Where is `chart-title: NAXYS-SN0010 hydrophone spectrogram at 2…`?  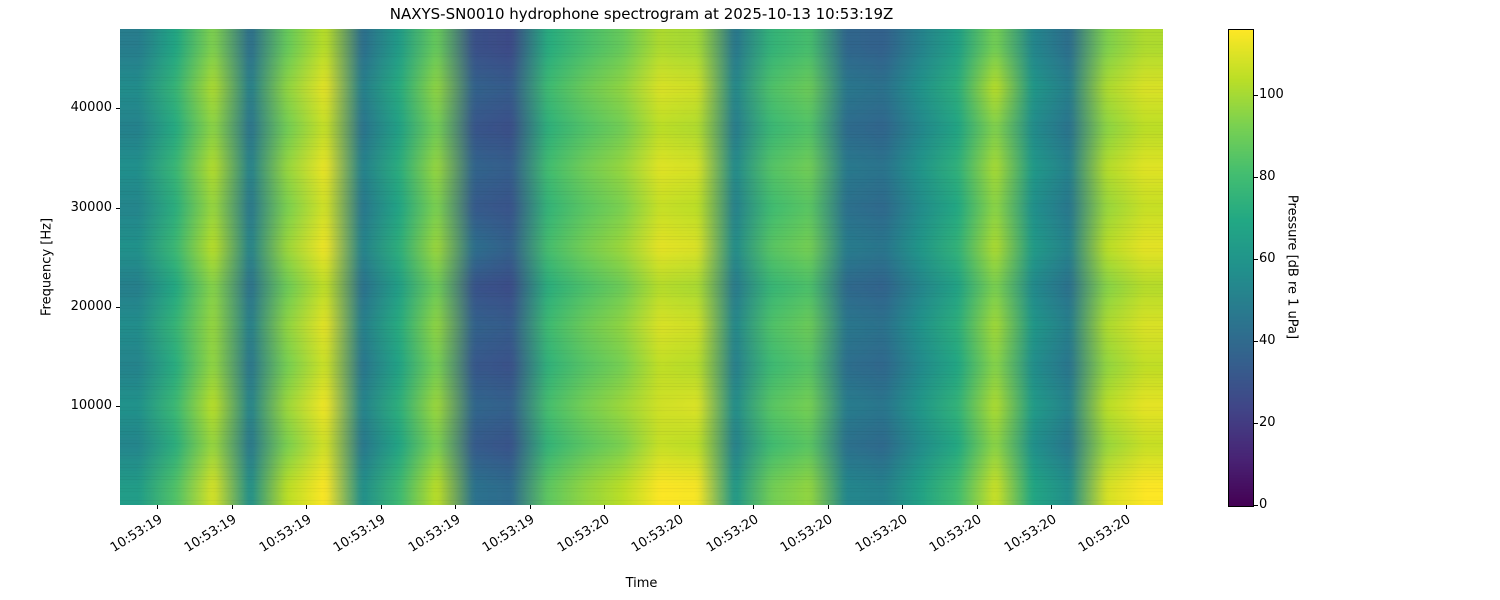 chart-title: NAXYS-SN0010 hydrophone spectrogram at 2… is located at coordinates (641, 14).